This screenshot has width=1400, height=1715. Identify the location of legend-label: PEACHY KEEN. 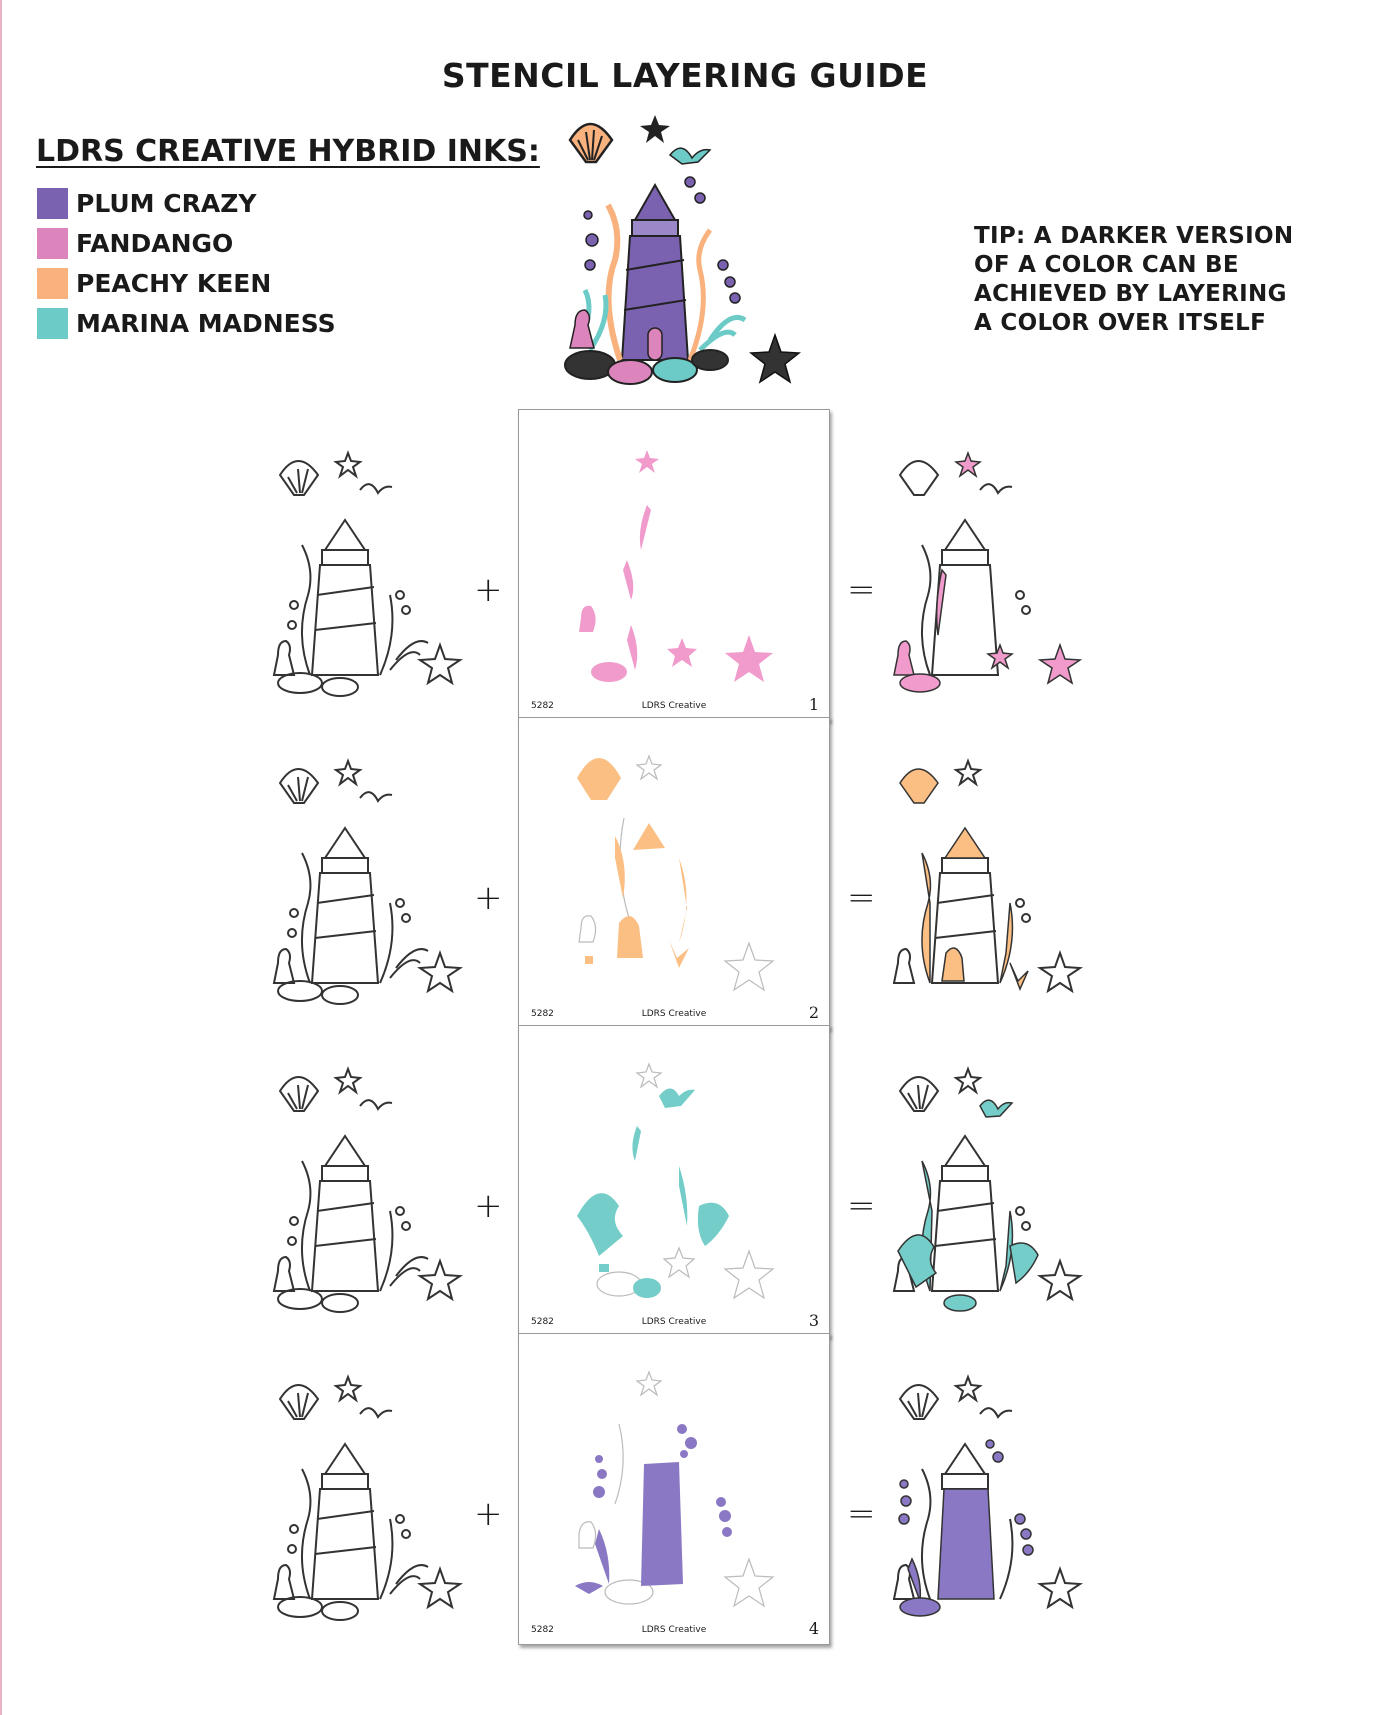
(174, 283).